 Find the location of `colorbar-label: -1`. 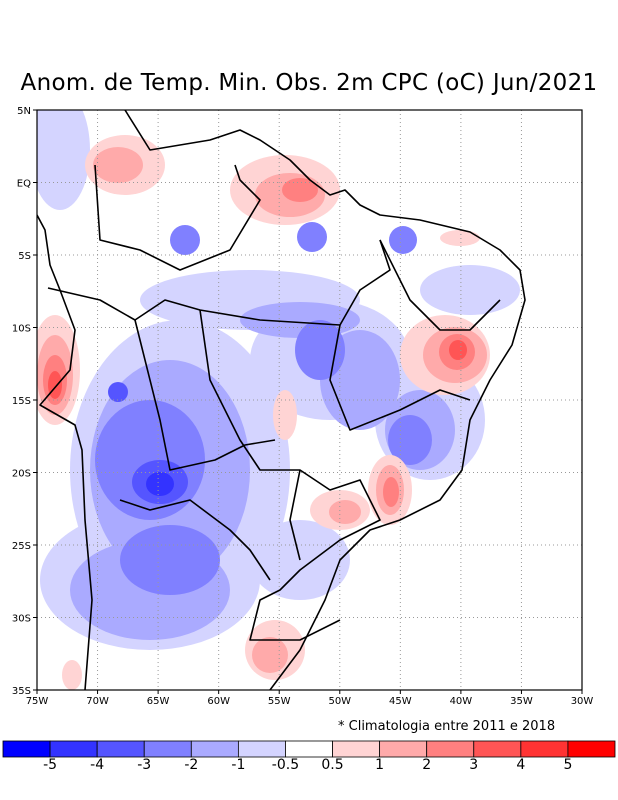

colorbar-label: -1 is located at coordinates (238, 765).